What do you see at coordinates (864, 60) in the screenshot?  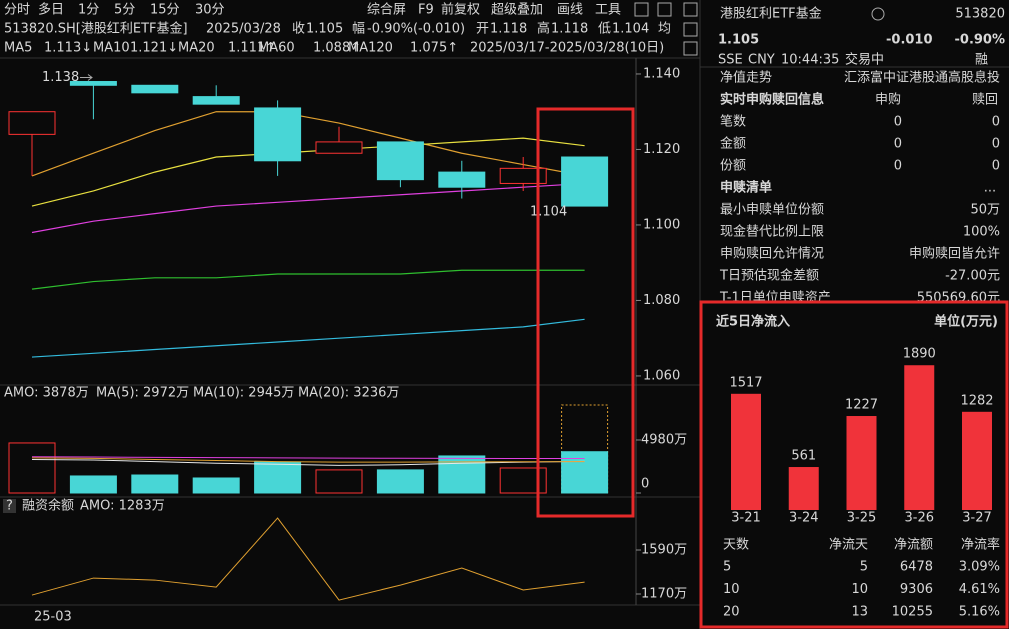 I see `fund-info: 交易中` at bounding box center [864, 60].